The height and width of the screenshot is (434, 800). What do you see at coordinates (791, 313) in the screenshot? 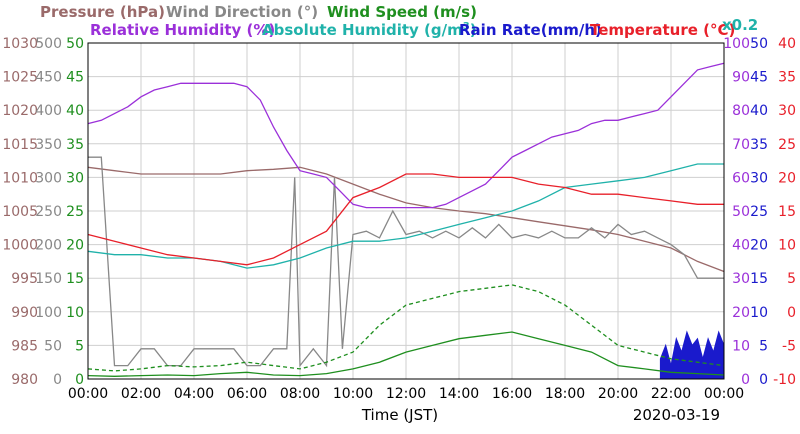
I see `temperature-tick-label: 0` at bounding box center [791, 313].